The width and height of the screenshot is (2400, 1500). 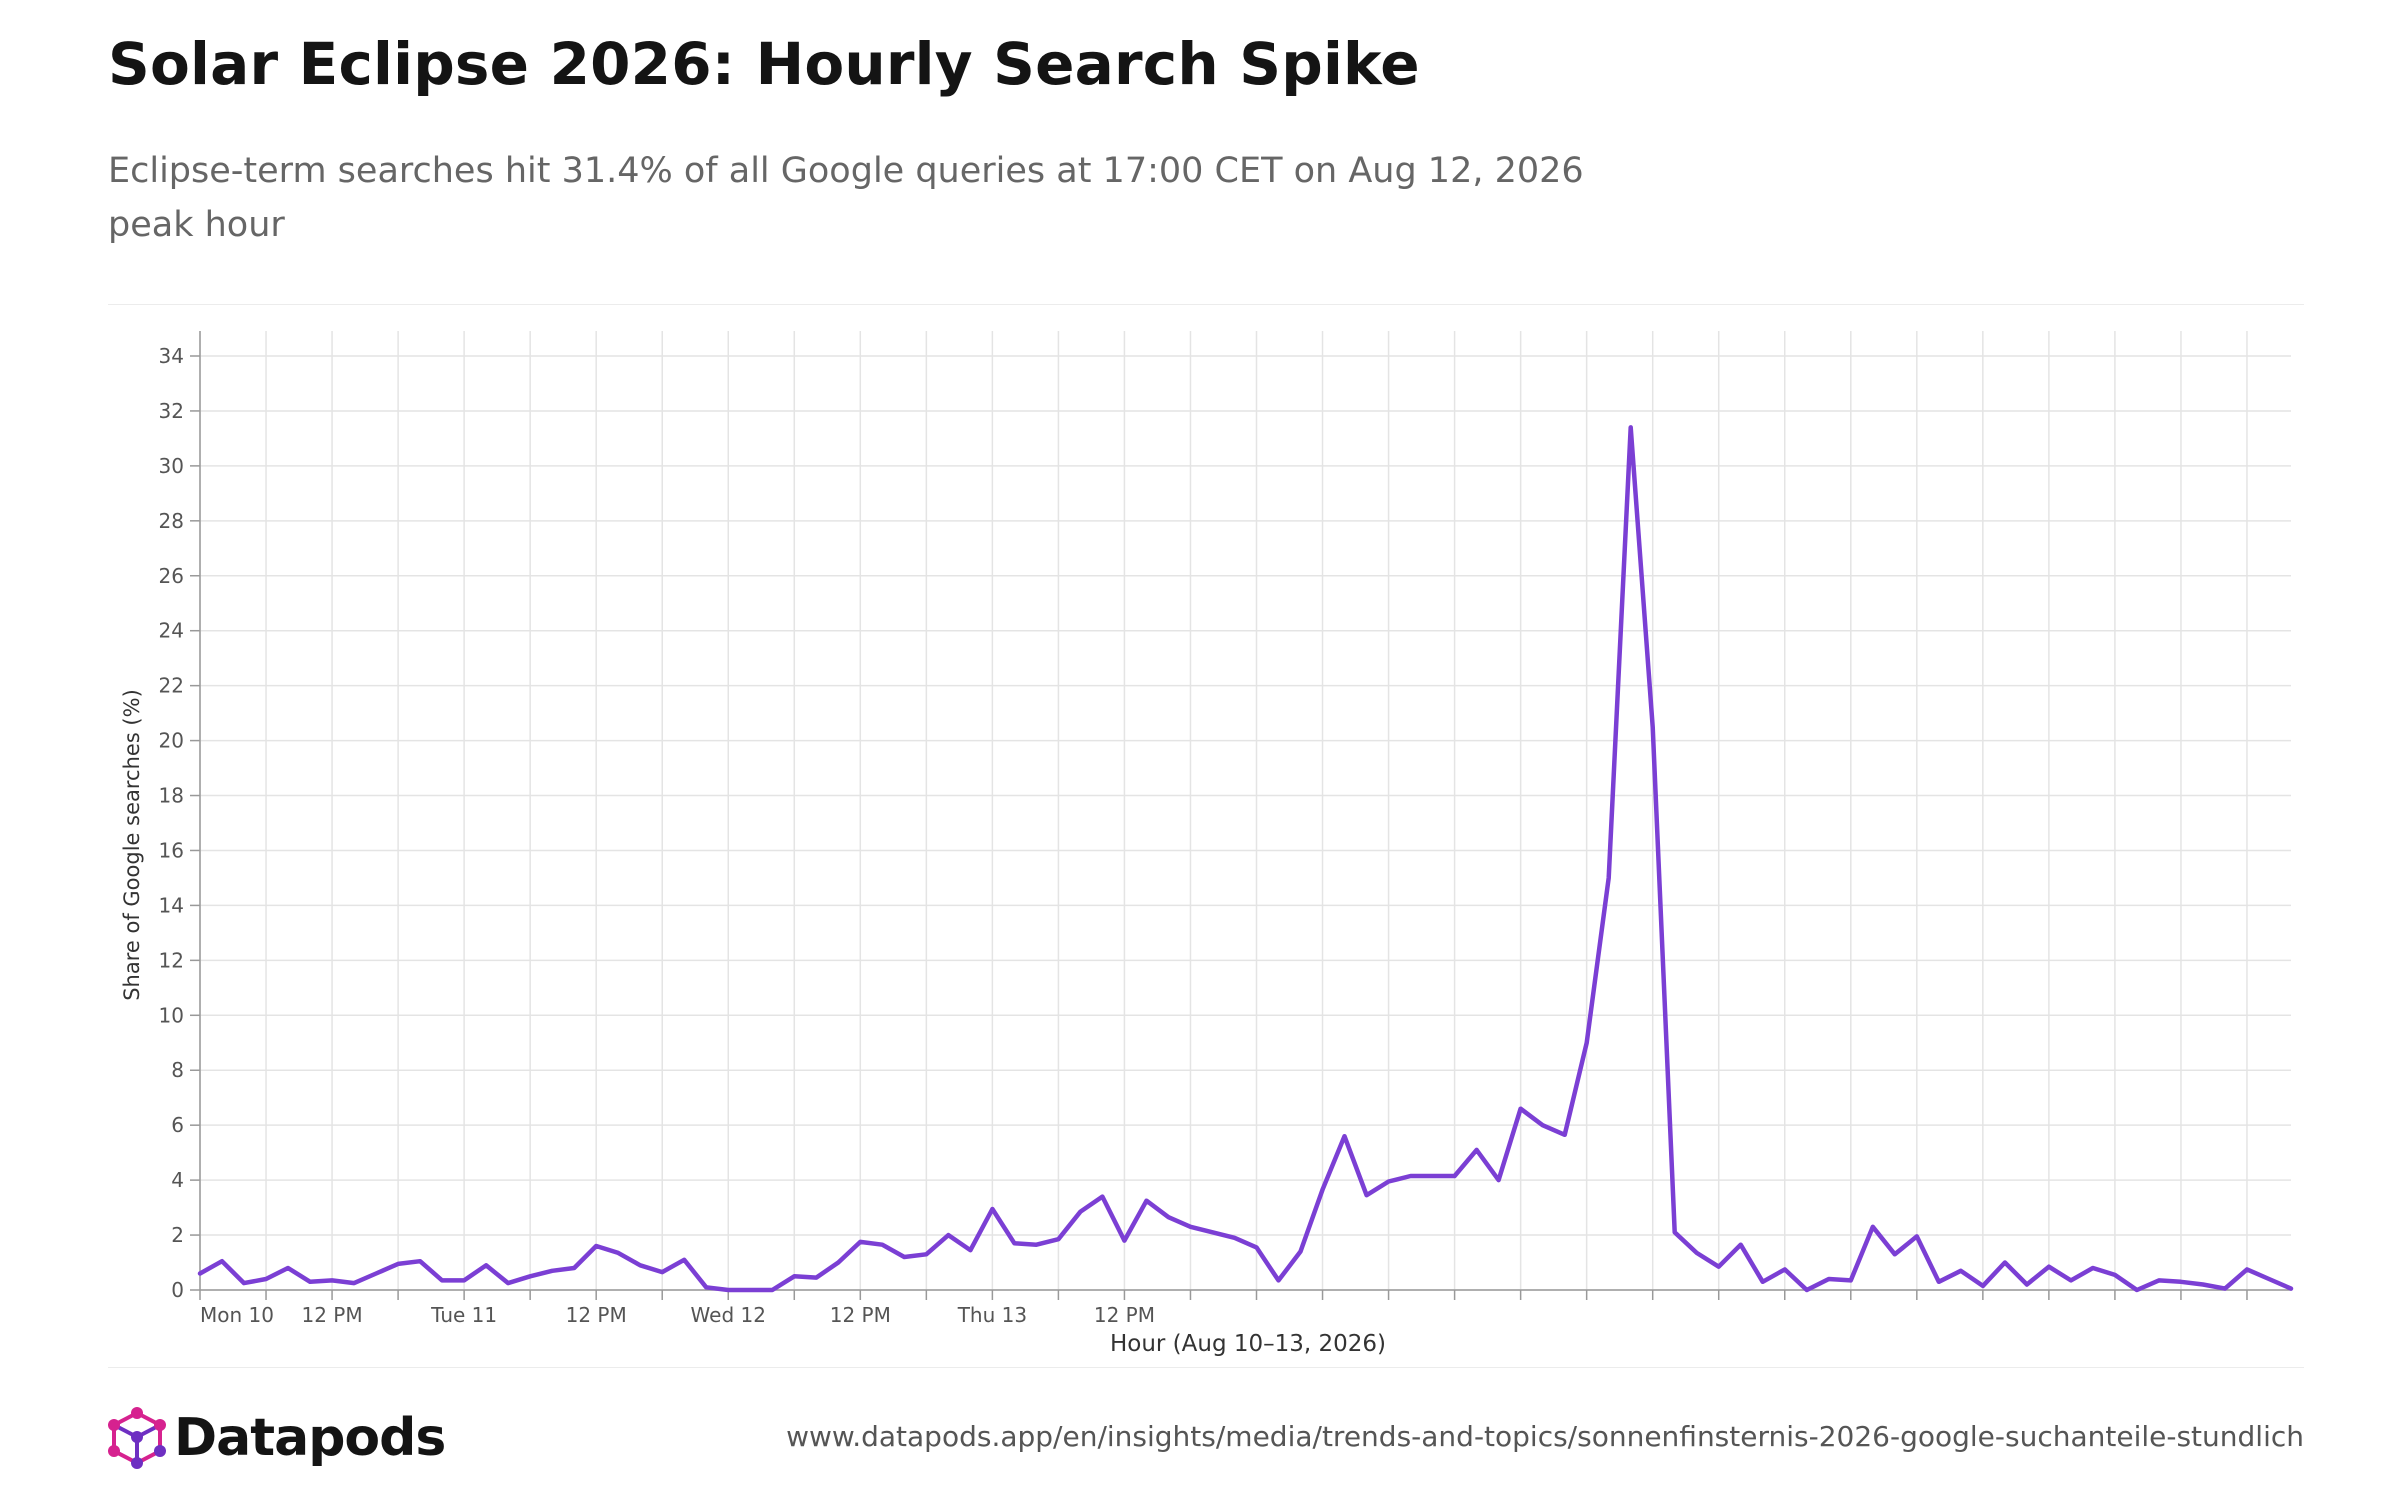 I want to click on datapods-logo-icon, so click(x=137, y=1438).